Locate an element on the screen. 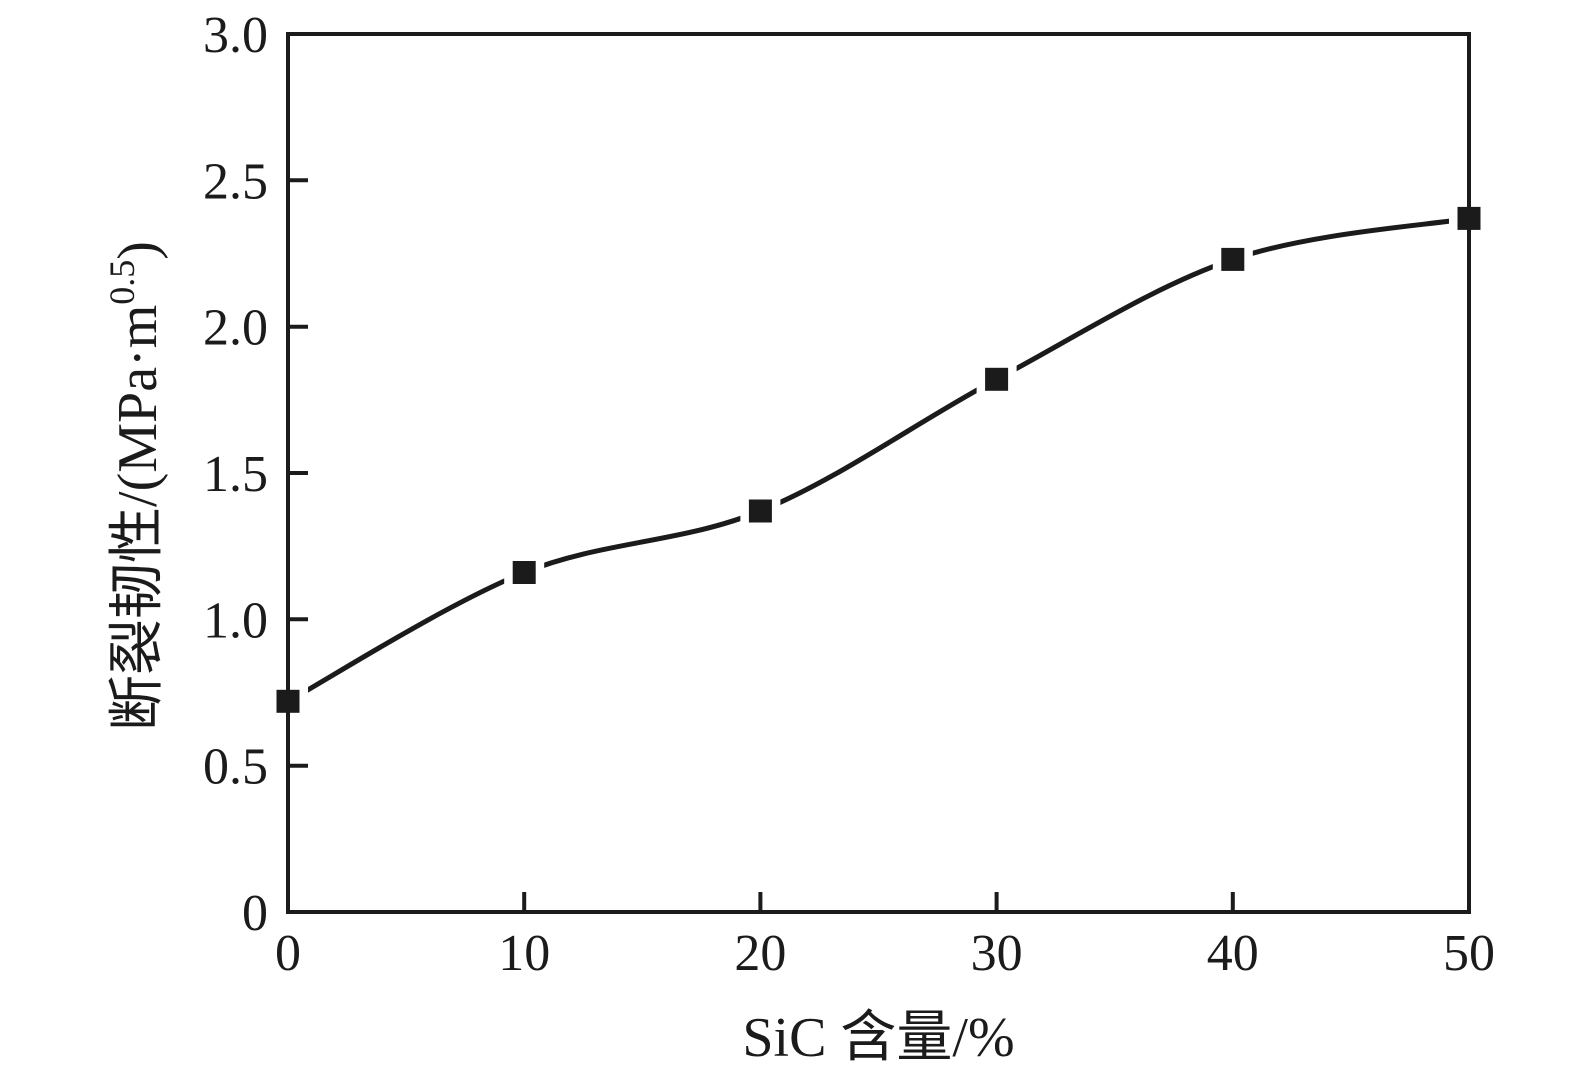  y-tick-label: 0.5 is located at coordinates (235, 767).